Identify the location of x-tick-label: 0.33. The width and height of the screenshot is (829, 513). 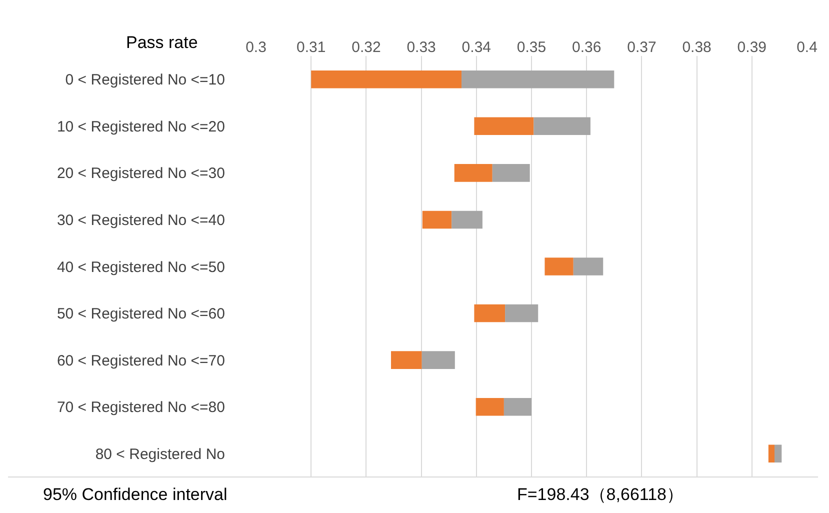
(421, 47).